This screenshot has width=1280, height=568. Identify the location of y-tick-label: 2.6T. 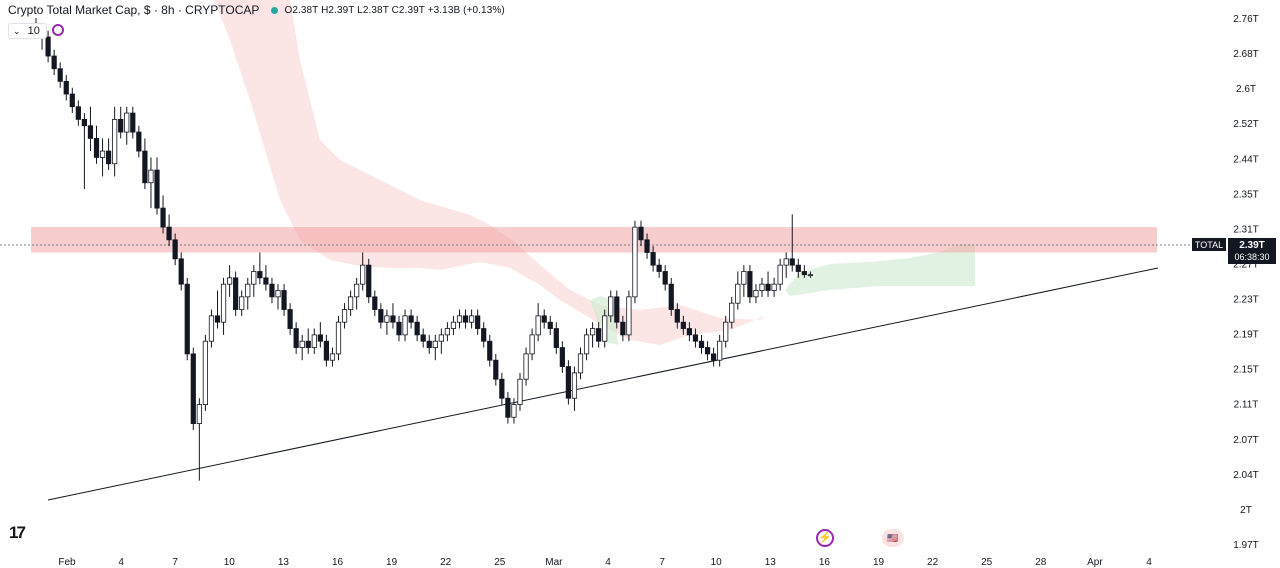
(1246, 89).